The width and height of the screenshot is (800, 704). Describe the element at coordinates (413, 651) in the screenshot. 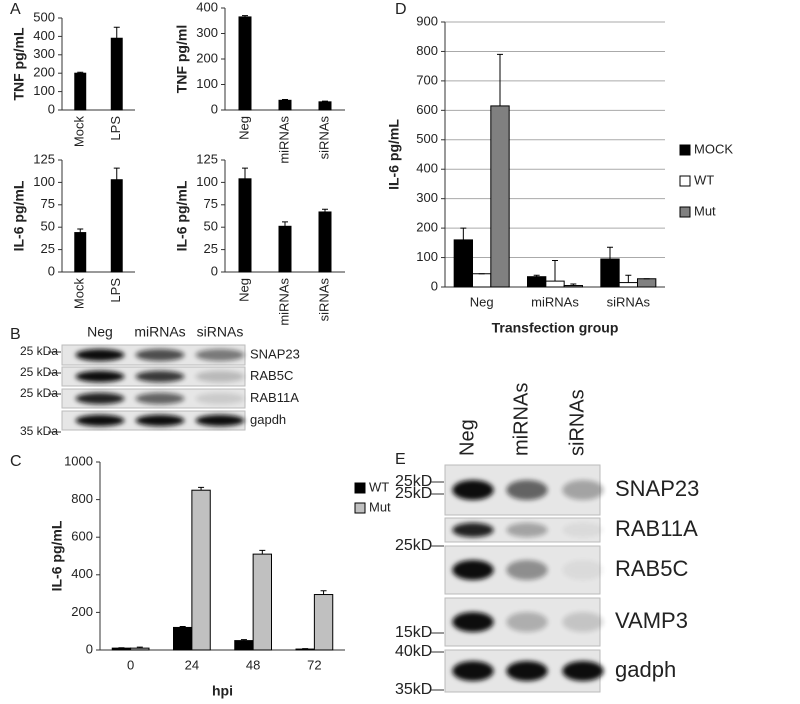

I see `marker-label: 40kD` at that location.